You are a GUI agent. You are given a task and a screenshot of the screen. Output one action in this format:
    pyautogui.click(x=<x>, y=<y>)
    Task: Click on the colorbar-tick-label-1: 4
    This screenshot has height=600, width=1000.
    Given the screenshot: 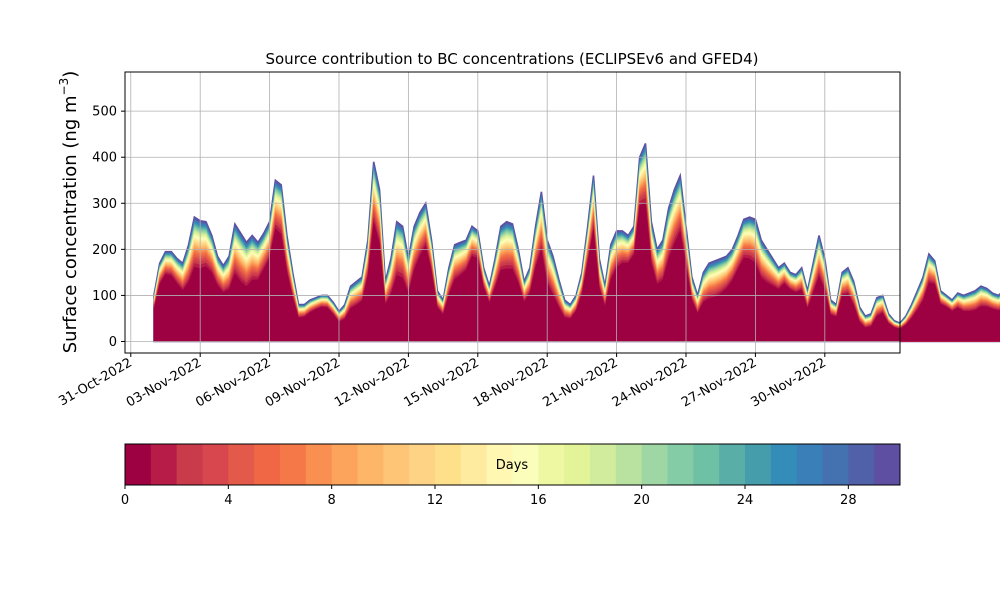 What is the action you would take?
    pyautogui.click(x=228, y=500)
    